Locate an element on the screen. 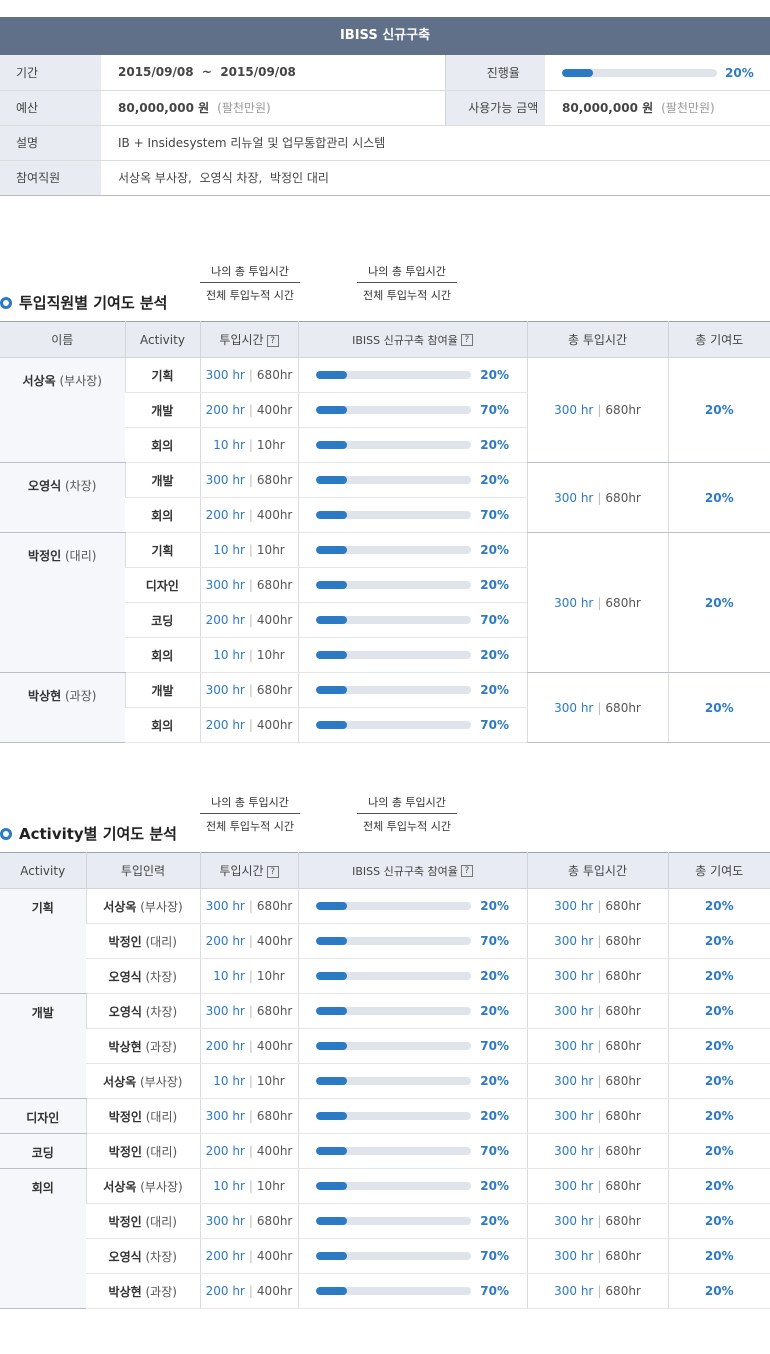 The height and width of the screenshot is (1354, 770). activity-name: 기획 is located at coordinates (162, 550).